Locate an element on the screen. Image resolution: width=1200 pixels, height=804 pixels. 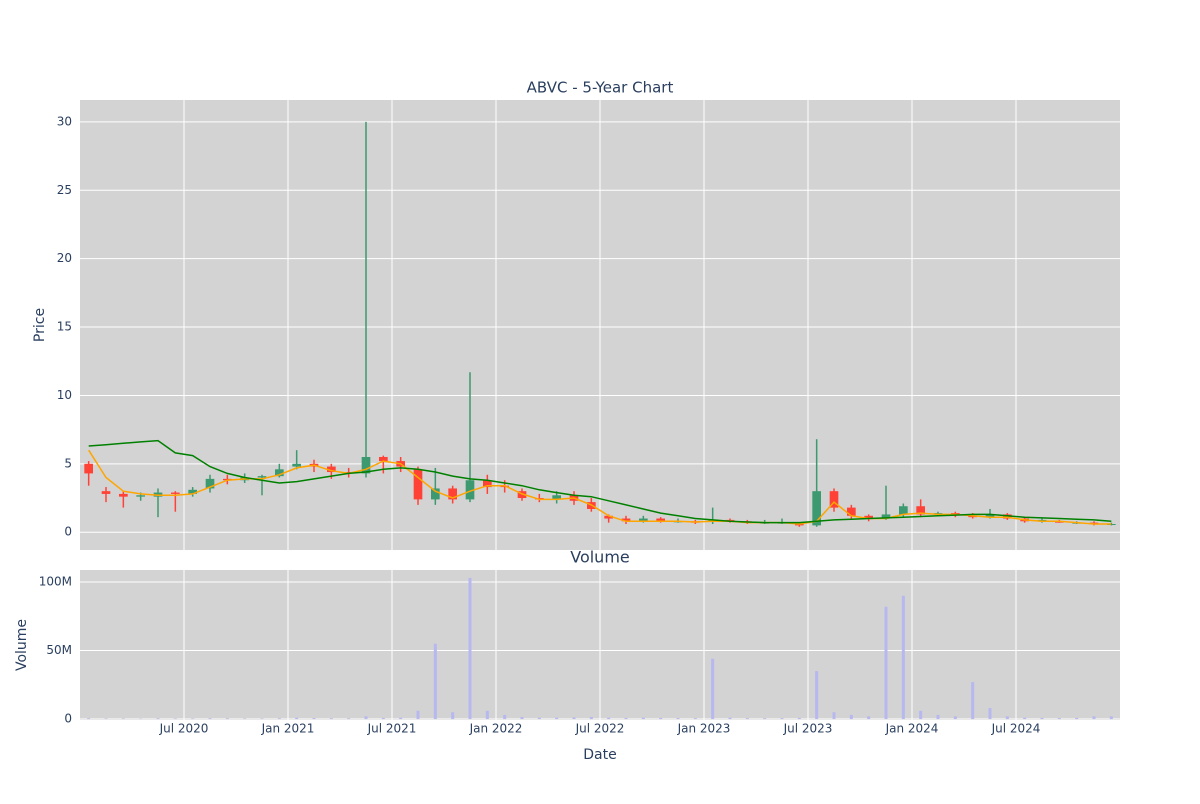
y-tick-label: 10 is located at coordinates (64, 395).